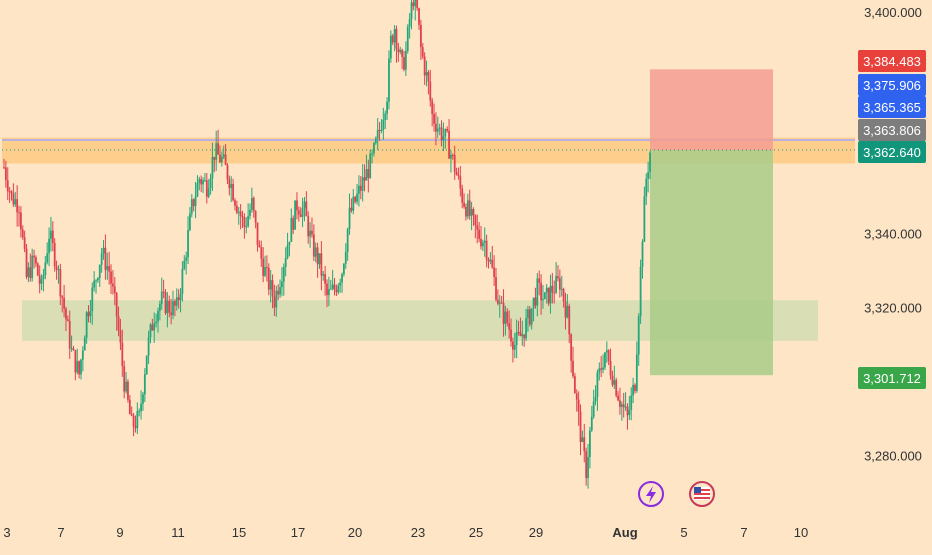 The image size is (932, 555). Describe the element at coordinates (651, 494) in the screenshot. I see `flash-event-icon` at that location.